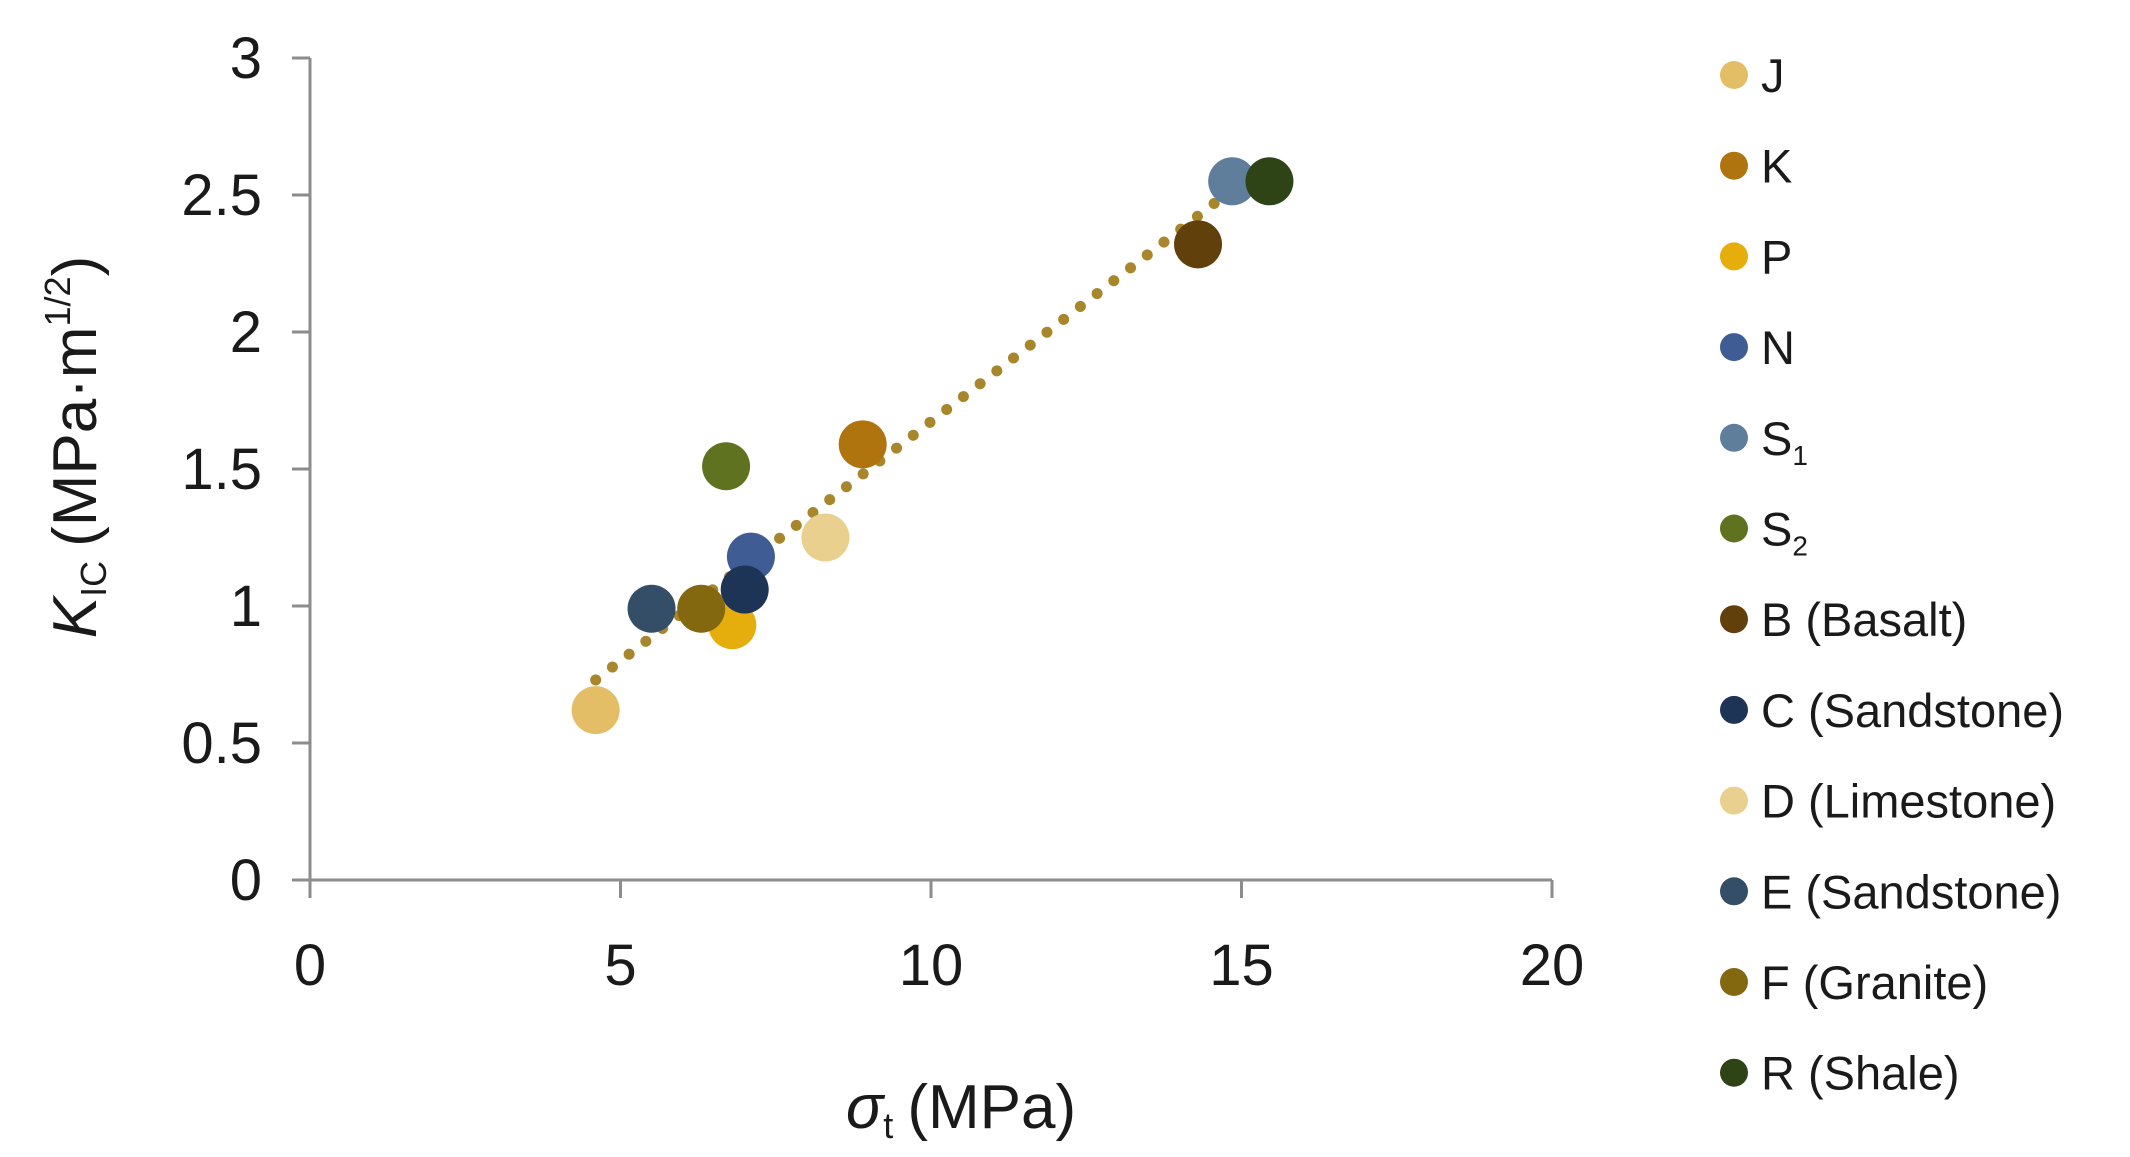  I want to click on y-axis-superscript: 1/2, so click(57, 301).